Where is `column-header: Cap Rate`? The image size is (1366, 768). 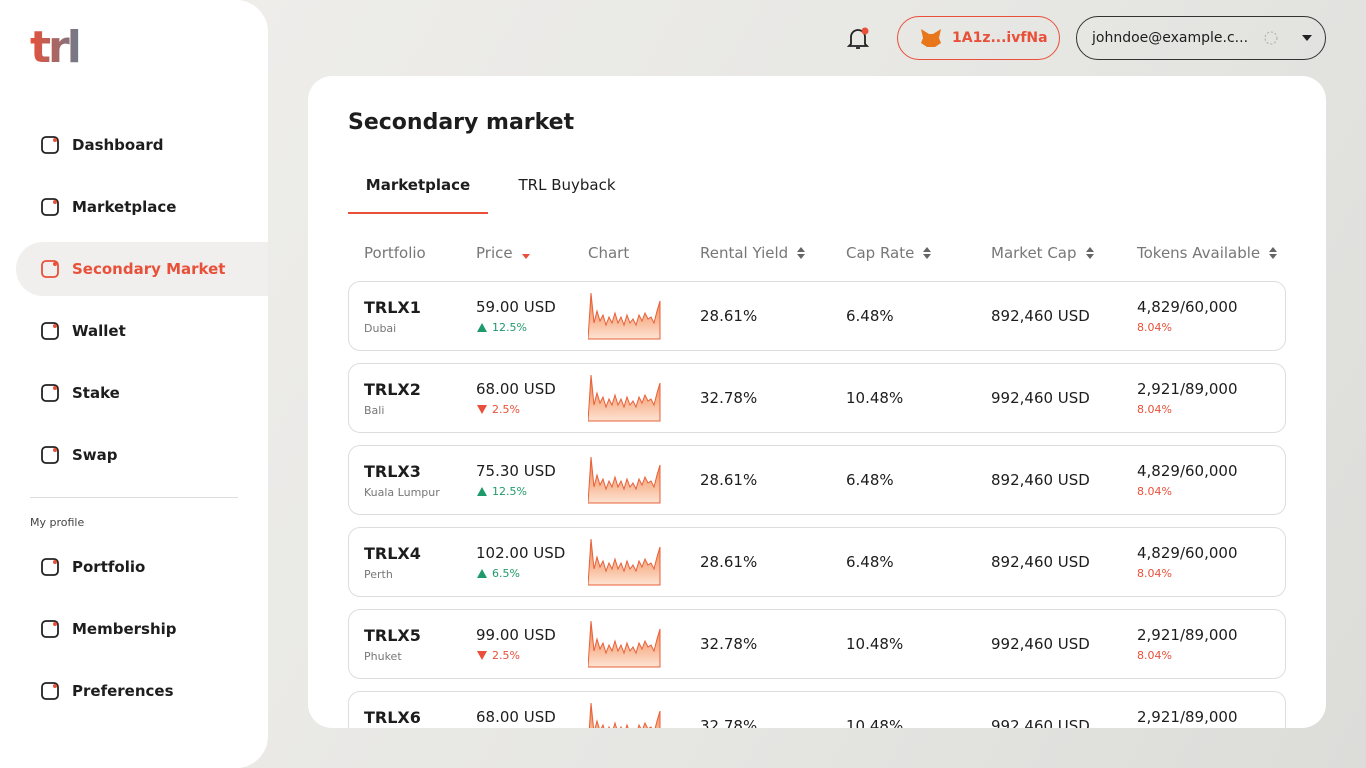 column-header: Cap Rate is located at coordinates (889, 253).